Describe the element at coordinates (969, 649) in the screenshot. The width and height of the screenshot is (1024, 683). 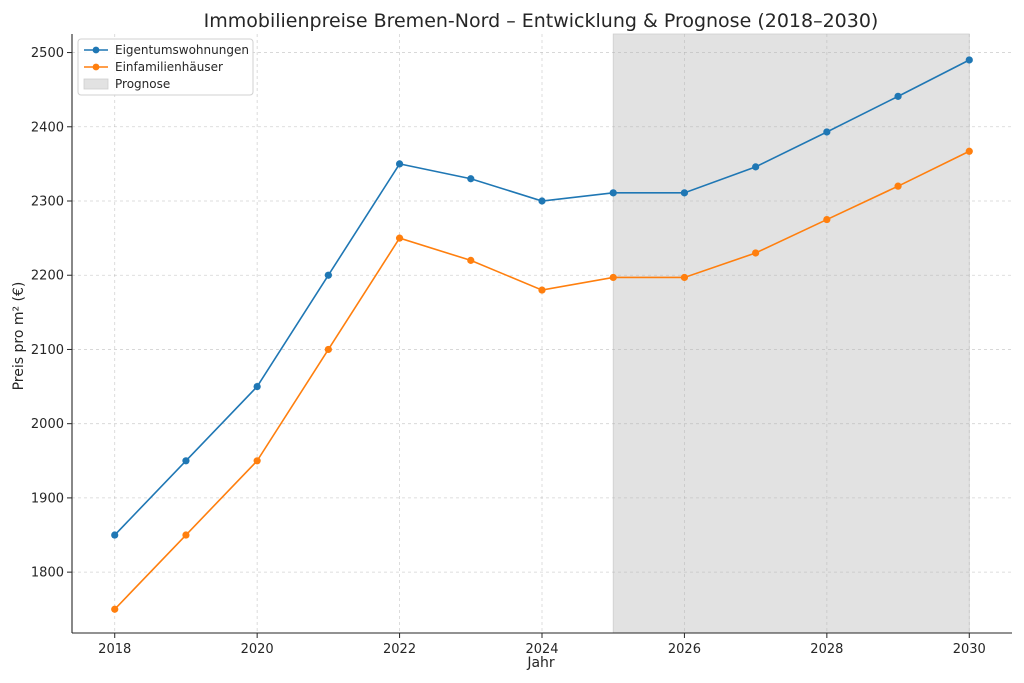
I see `x-tick-label: 2030` at that location.